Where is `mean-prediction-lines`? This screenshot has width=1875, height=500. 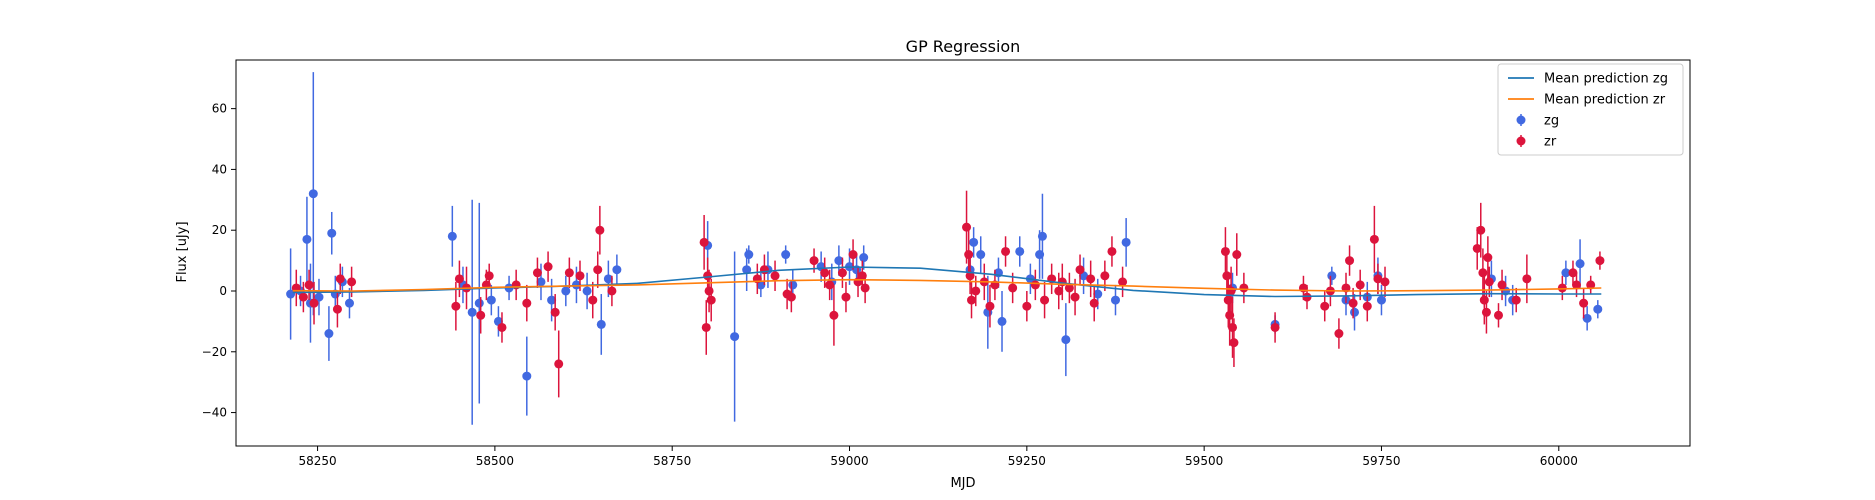 mean-prediction-lines is located at coordinates (947, 282).